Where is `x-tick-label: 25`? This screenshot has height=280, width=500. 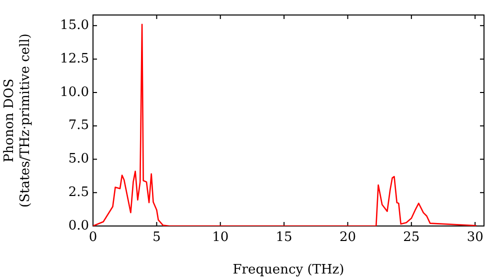
x-tick-label: 25 is located at coordinates (411, 238).